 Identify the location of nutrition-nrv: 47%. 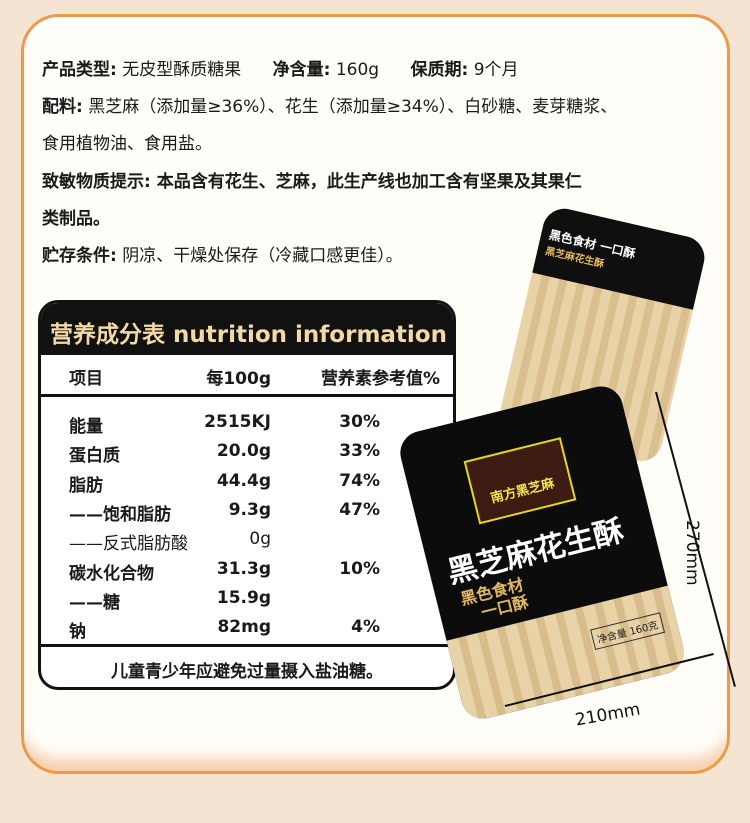
(359, 509).